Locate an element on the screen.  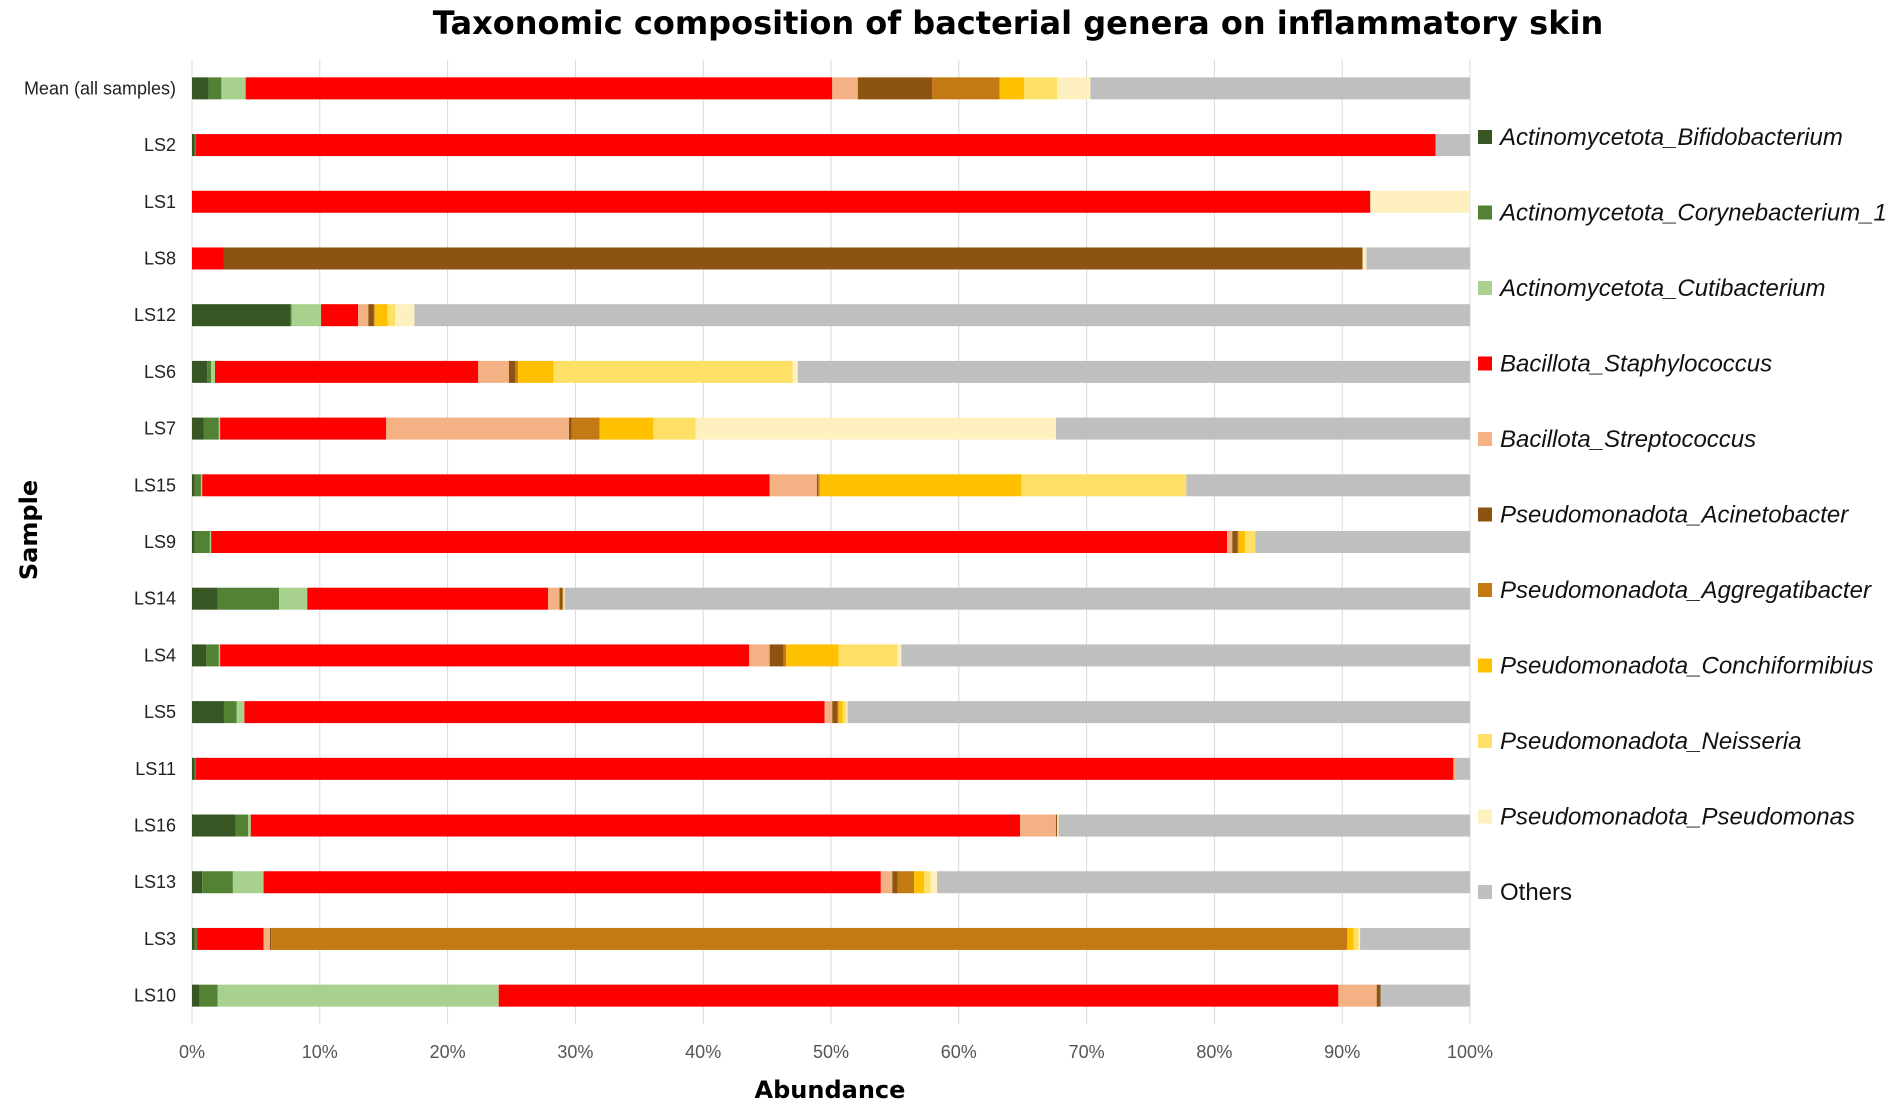
x-tick-label: 10% is located at coordinates (320, 1052).